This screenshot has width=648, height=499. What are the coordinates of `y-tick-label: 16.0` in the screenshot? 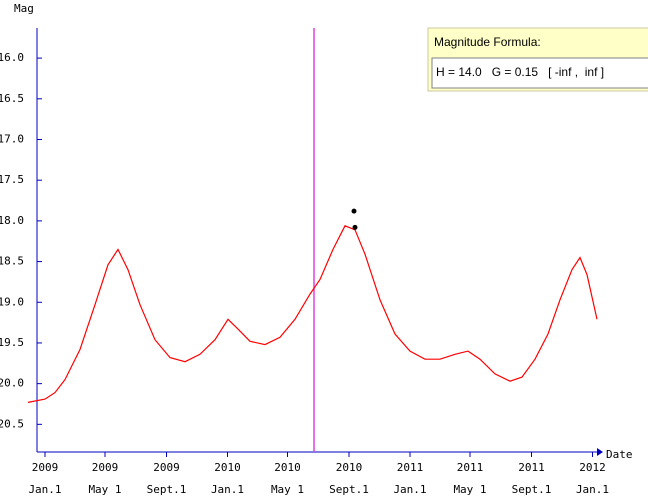 It's located at (12, 57).